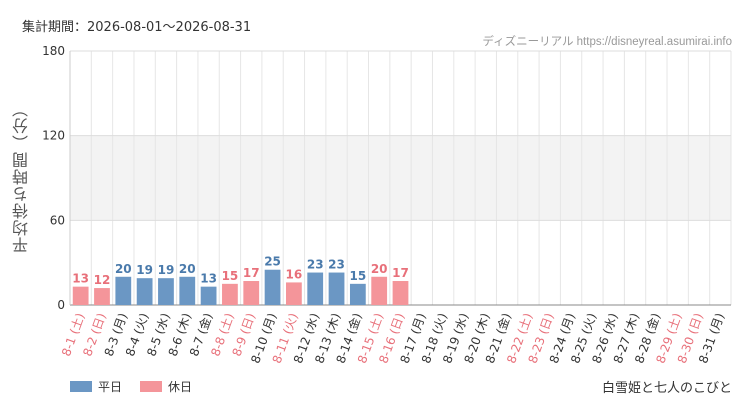 The height and width of the screenshot is (410, 750). I want to click on bar-8-14 (金), so click(357, 294).